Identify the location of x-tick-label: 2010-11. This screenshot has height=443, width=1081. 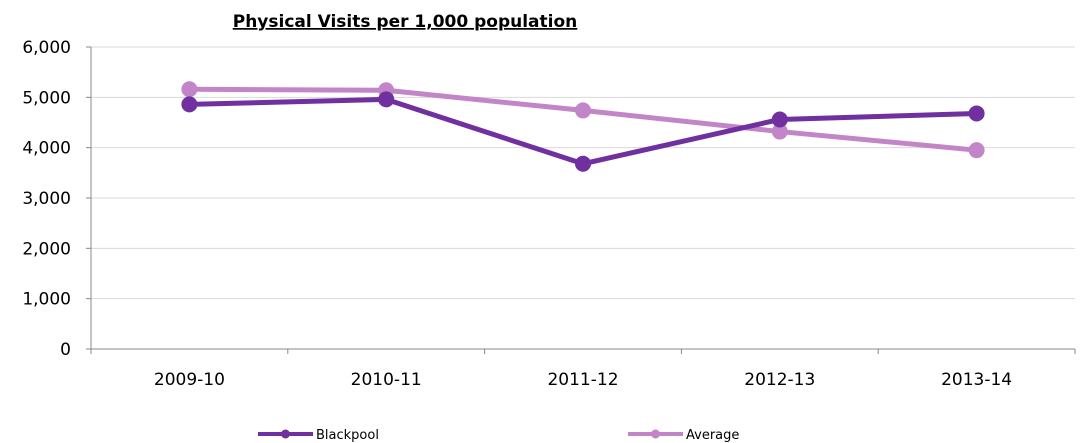
(386, 380).